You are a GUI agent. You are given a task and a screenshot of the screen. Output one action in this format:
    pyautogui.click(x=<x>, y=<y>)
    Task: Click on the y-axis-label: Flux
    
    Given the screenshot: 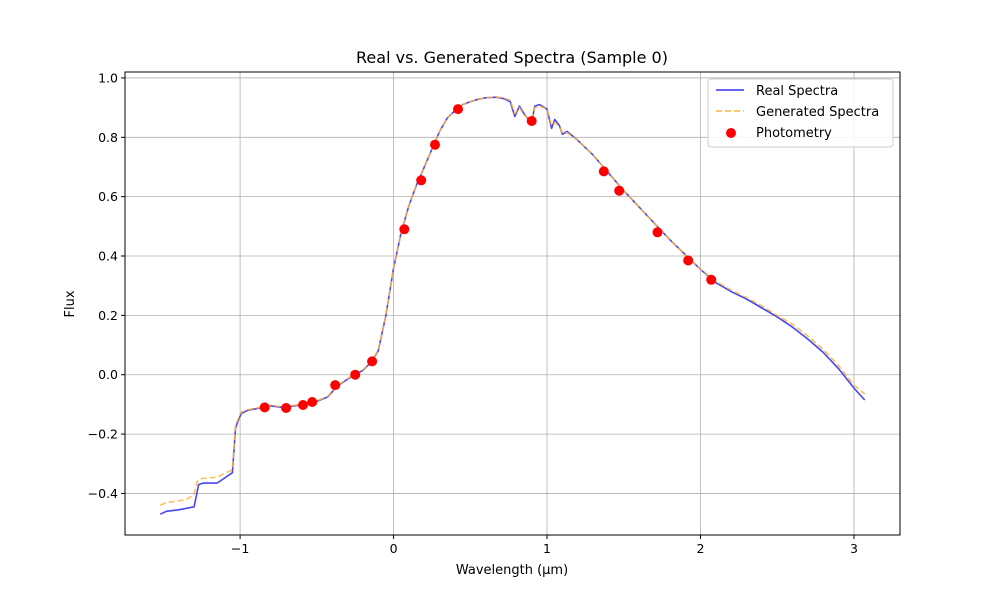 What is the action you would take?
    pyautogui.click(x=70, y=303)
    